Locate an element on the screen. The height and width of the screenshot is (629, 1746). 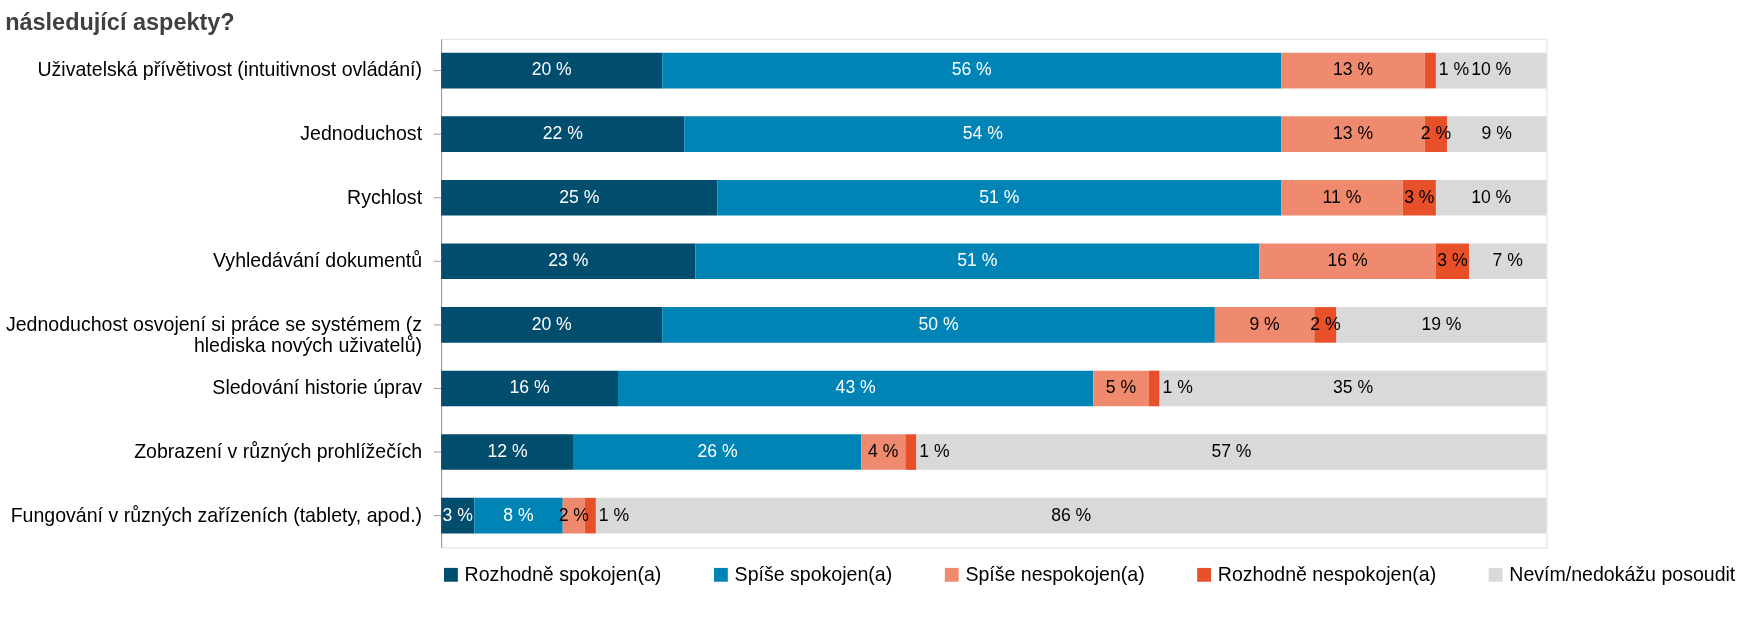
data-label: 54 % is located at coordinates (983, 133).